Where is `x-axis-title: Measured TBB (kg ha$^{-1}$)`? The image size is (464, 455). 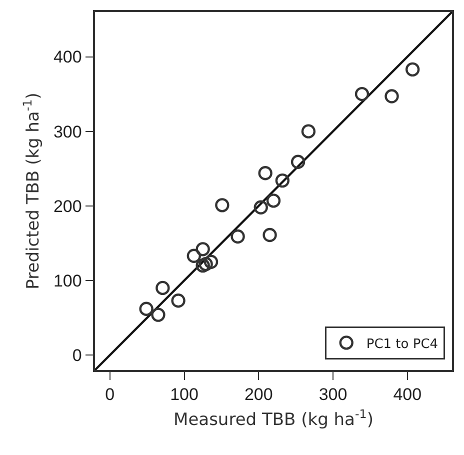 x-axis-title: Measured TBB (kg ha$^{-1}$) is located at coordinates (274, 418).